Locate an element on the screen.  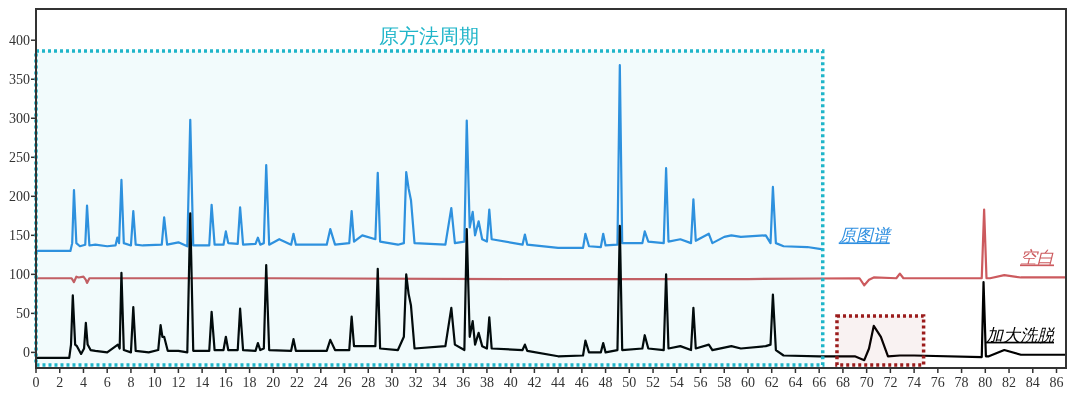
x-tick-label: 78 is located at coordinates (961, 382).